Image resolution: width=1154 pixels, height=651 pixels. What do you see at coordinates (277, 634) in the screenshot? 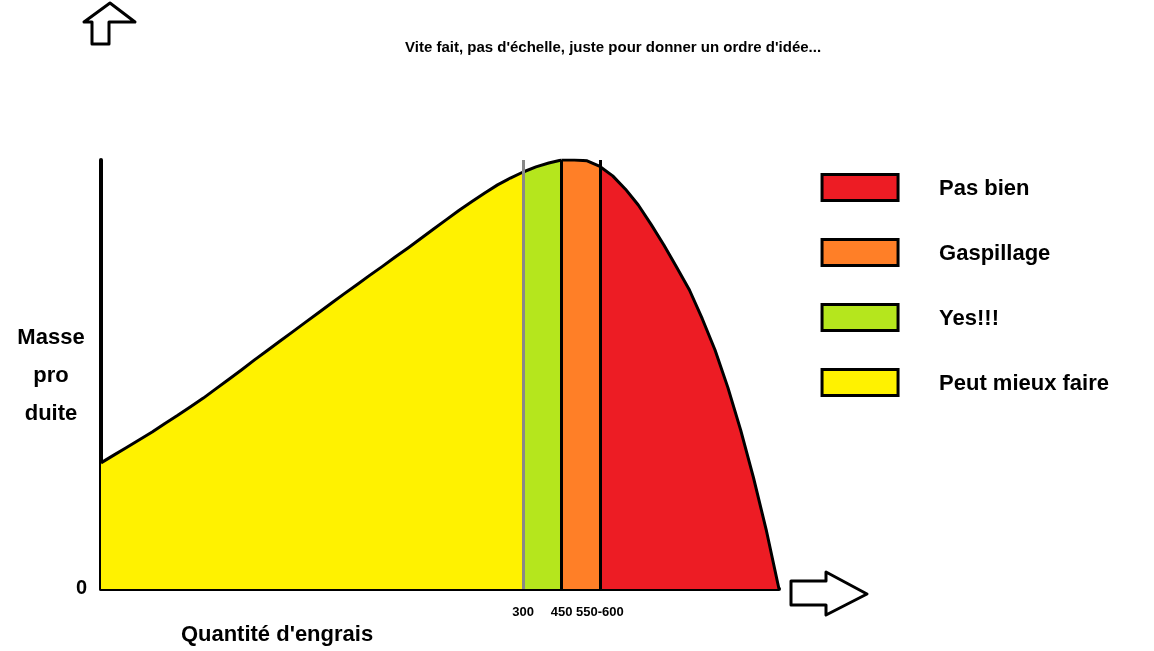
I see `x-axis-title: Quantité d'engrais` at bounding box center [277, 634].